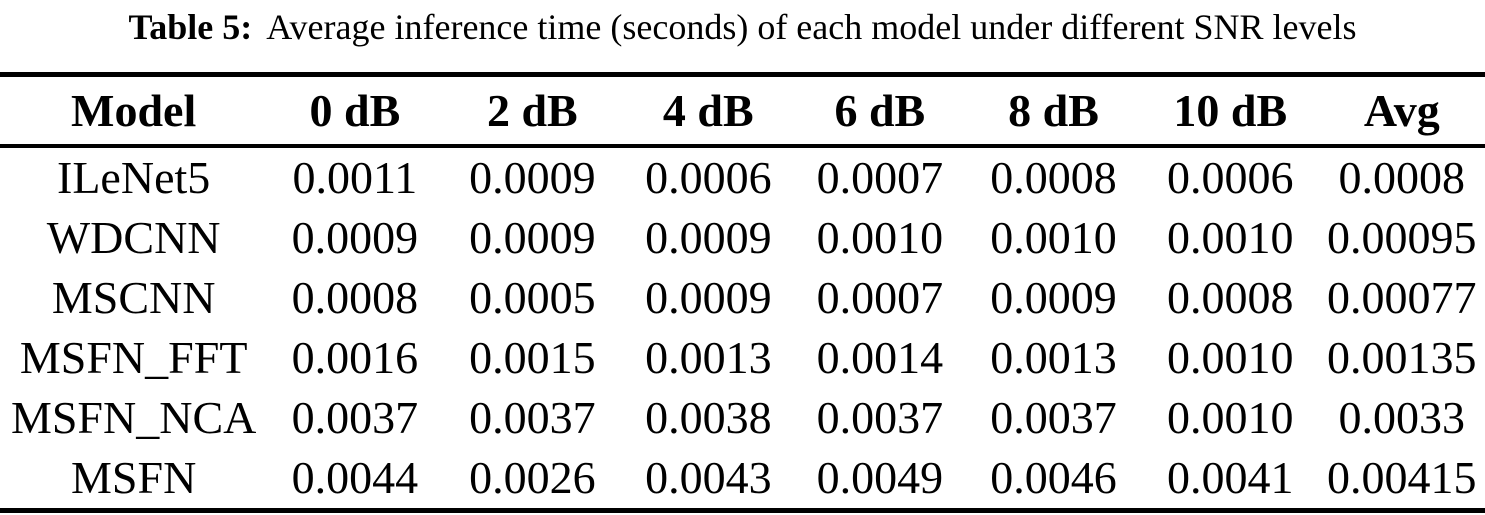  I want to click on model-name-cell: ILeNet5, so click(134, 177).